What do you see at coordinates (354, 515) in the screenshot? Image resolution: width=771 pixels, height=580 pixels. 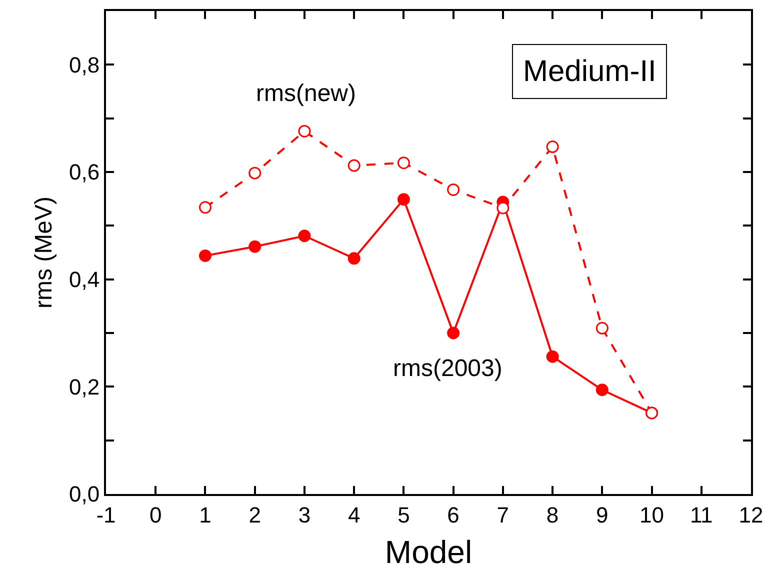 I see `x-tick-label: 4` at bounding box center [354, 515].